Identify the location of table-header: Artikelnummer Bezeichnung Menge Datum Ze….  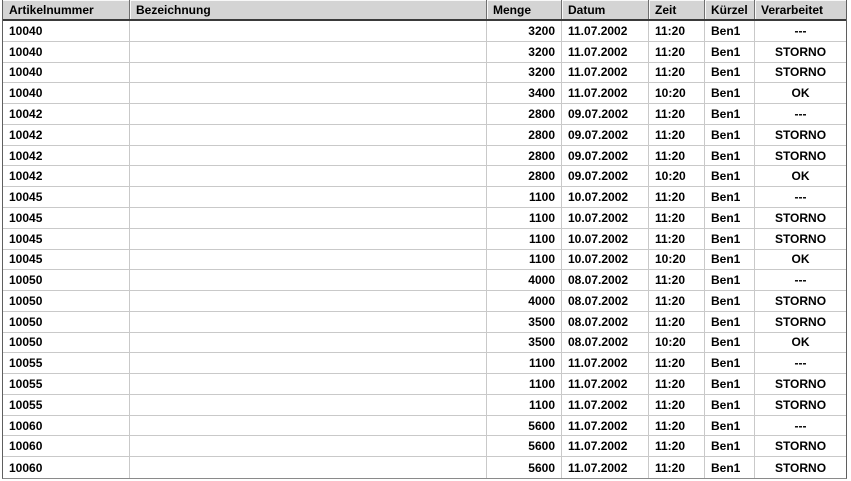
(424, 10).